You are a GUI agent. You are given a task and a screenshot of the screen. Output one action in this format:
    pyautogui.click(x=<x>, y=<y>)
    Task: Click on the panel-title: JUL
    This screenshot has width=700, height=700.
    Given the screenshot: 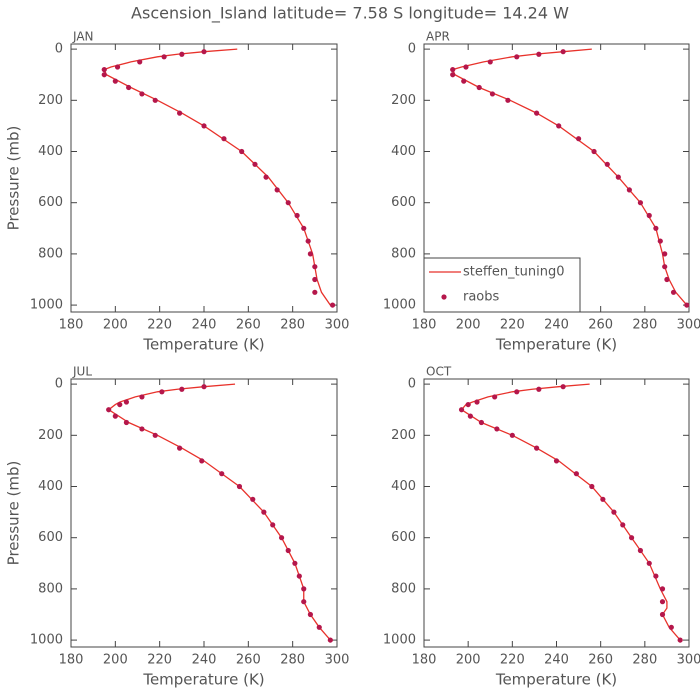 What is the action you would take?
    pyautogui.click(x=82, y=372)
    